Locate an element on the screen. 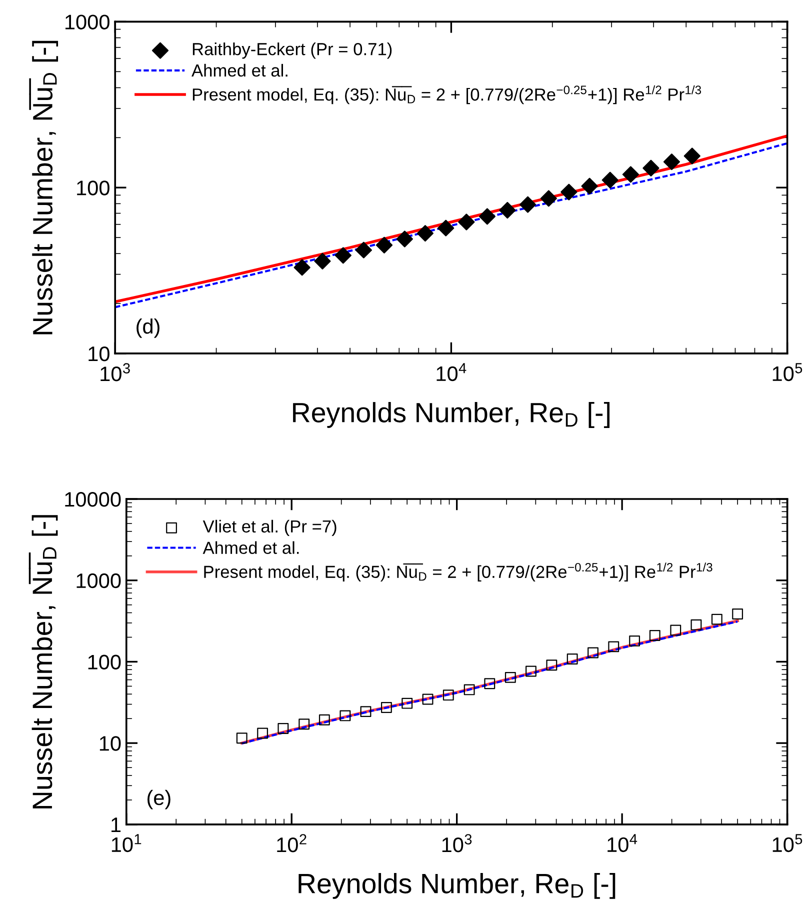  x-tick-label: 10$^{2}$ is located at coordinates (291, 843).